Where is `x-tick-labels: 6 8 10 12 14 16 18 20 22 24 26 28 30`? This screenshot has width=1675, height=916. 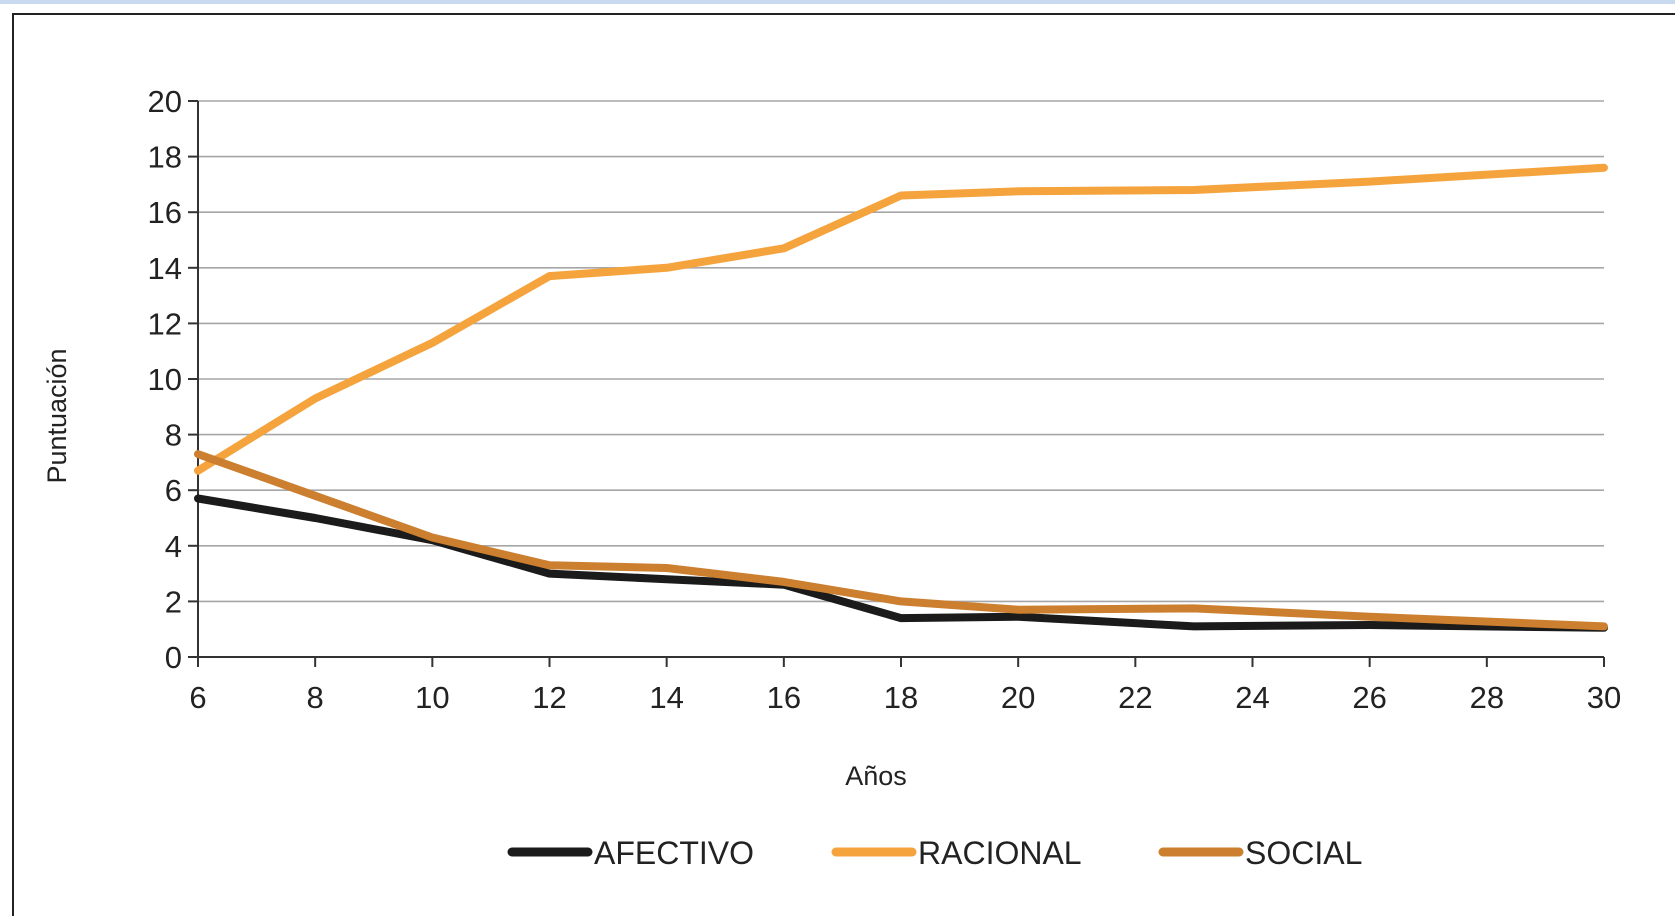
x-tick-labels: 6 8 10 12 14 16 18 20 22 24 26 28 30 is located at coordinates (905, 697).